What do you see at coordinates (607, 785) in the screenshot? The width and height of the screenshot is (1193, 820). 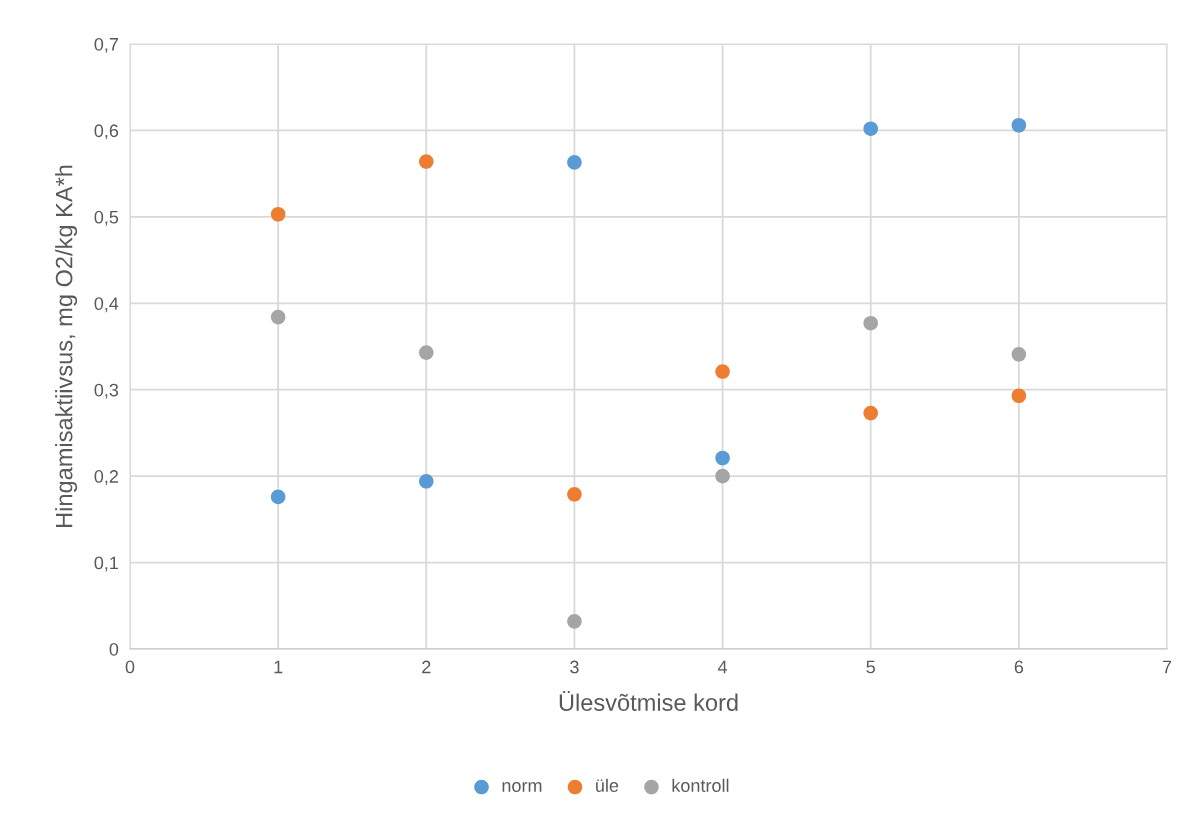 I see `legend-label: üle` at bounding box center [607, 785].